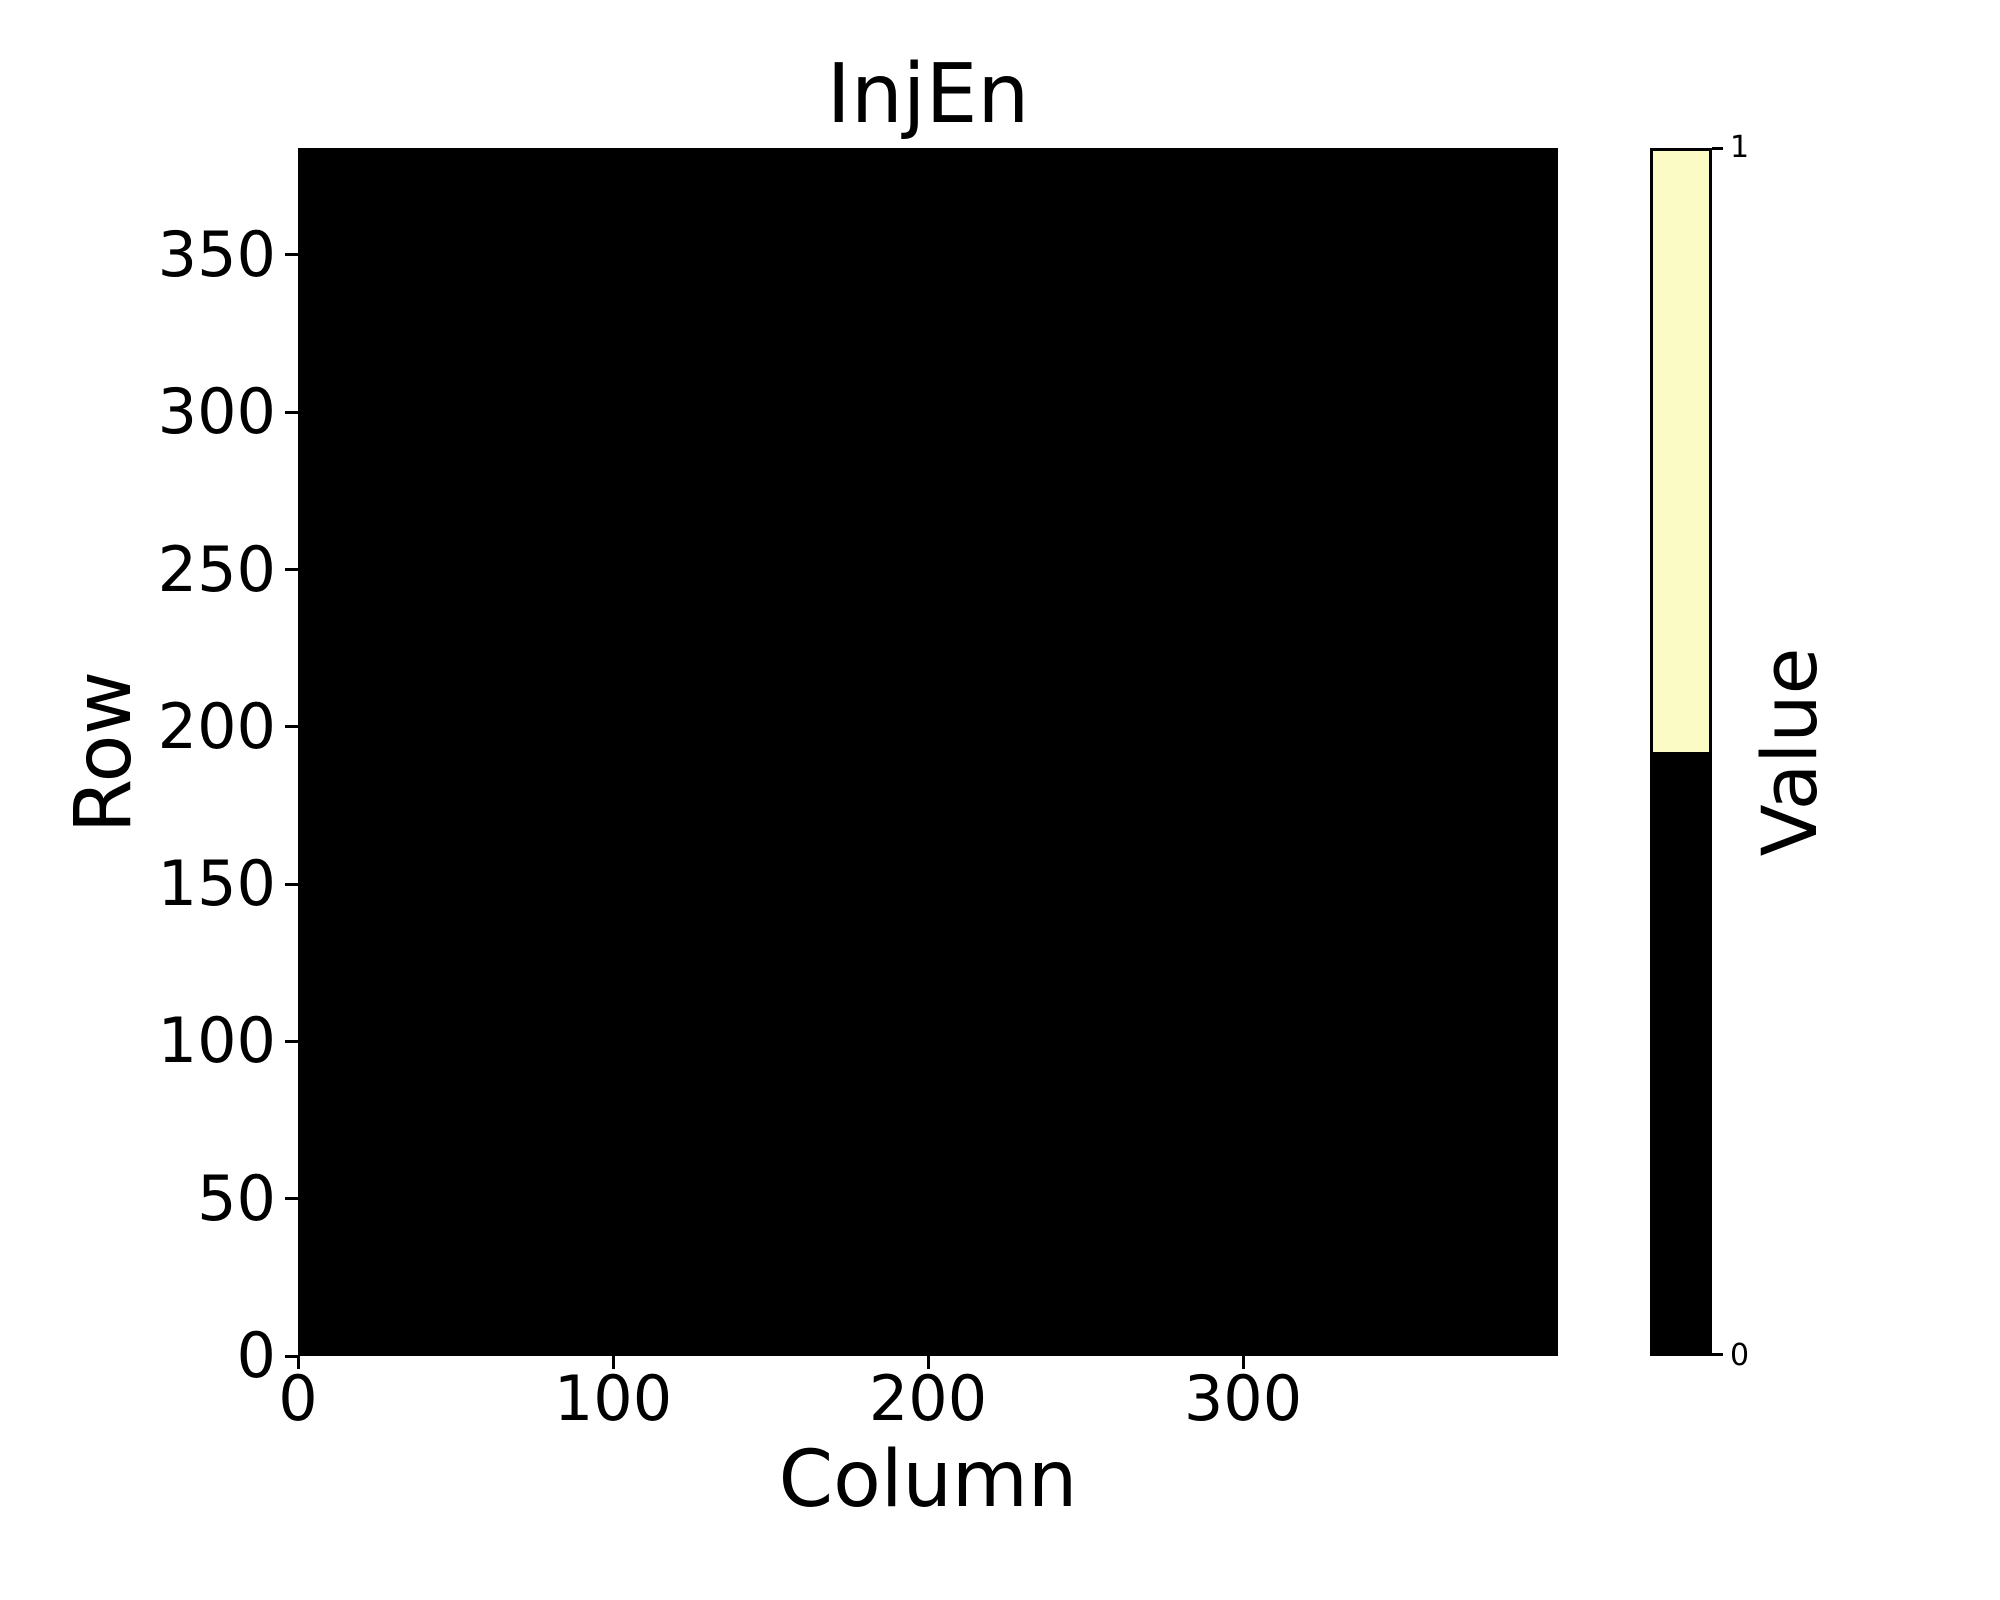 This screenshot has height=1600, width=2000. Describe the element at coordinates (256, 1355) in the screenshot. I see `y-tick-label: 0` at that location.